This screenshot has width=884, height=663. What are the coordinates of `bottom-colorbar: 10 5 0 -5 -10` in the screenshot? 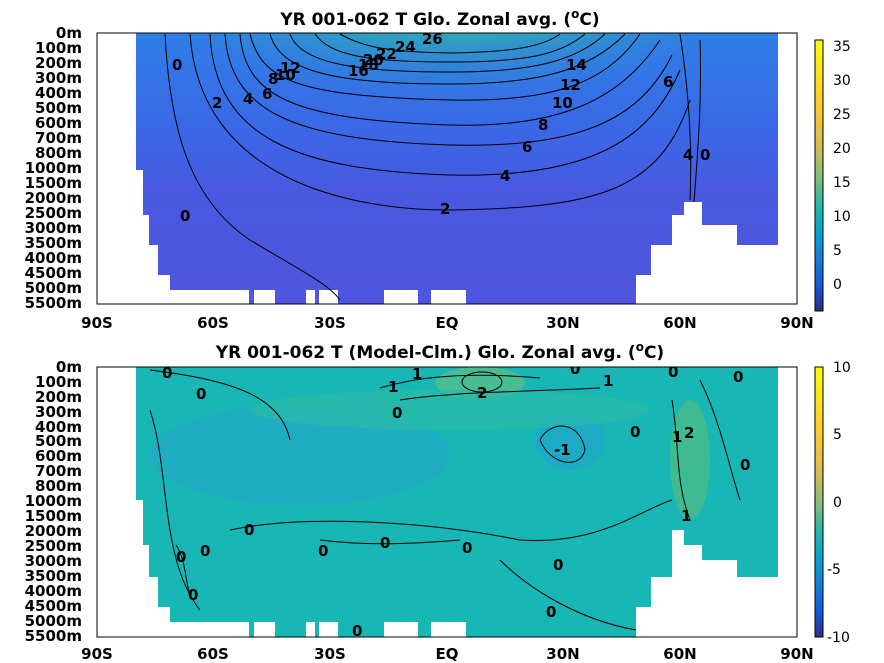 It's located at (832, 503).